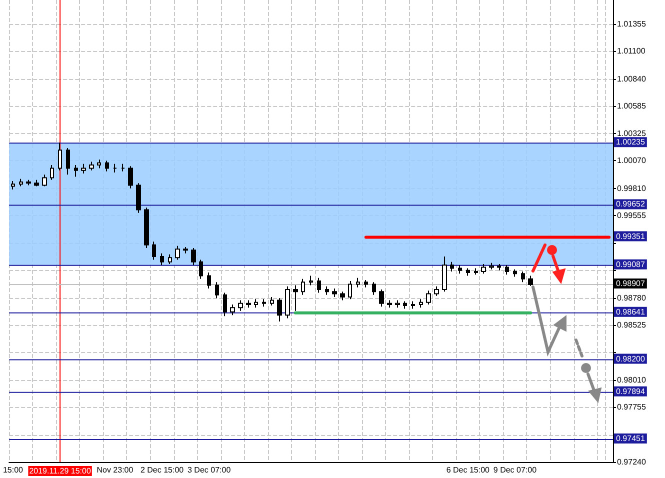 The height and width of the screenshot is (478, 665). What do you see at coordinates (631, 188) in the screenshot?
I see `y-tick-label: 0.99810` at bounding box center [631, 188].